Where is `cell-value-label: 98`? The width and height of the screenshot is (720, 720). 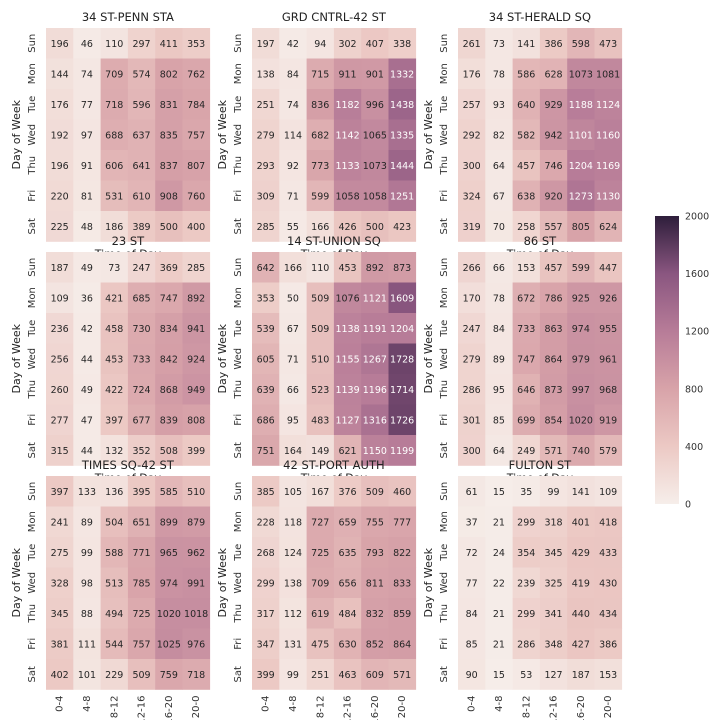
cell-value-label: 98 is located at coordinates (87, 583).